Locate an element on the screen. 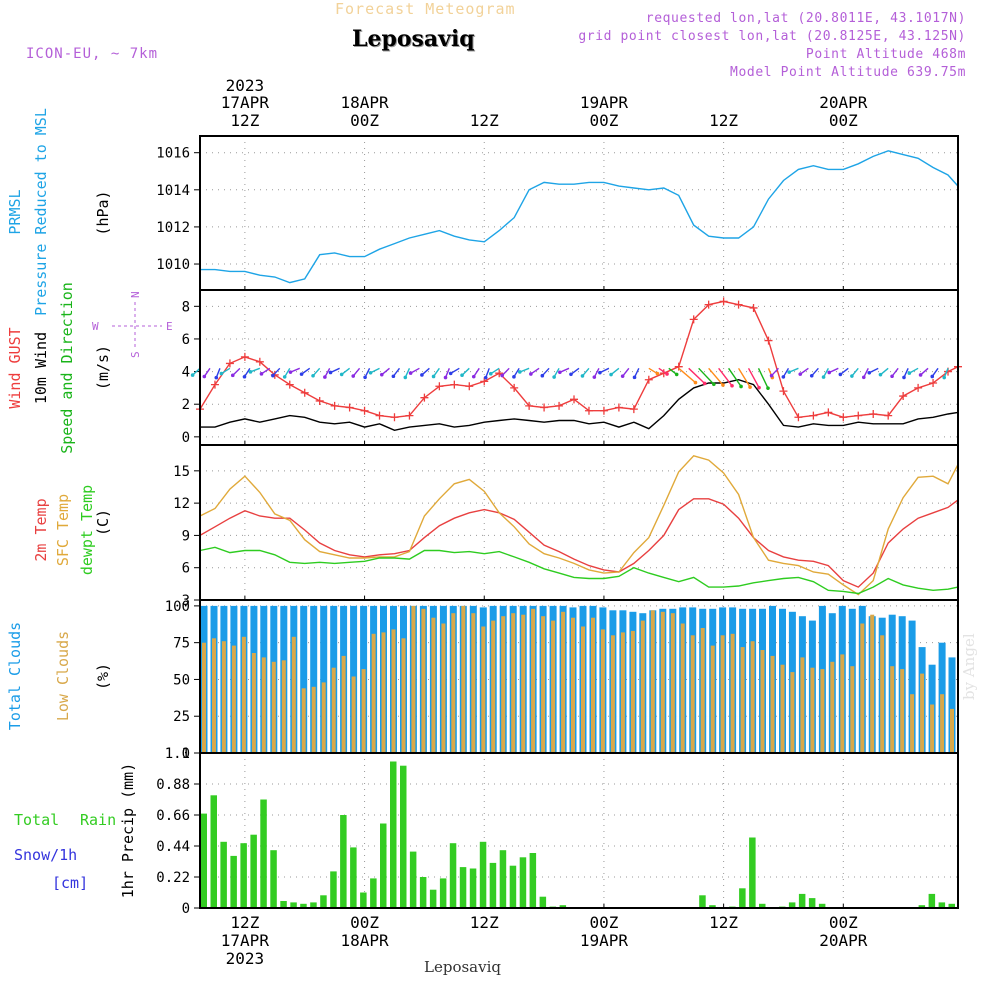 This screenshot has width=1000, height=1000. time-label-top: 20APR is located at coordinates (843, 102).